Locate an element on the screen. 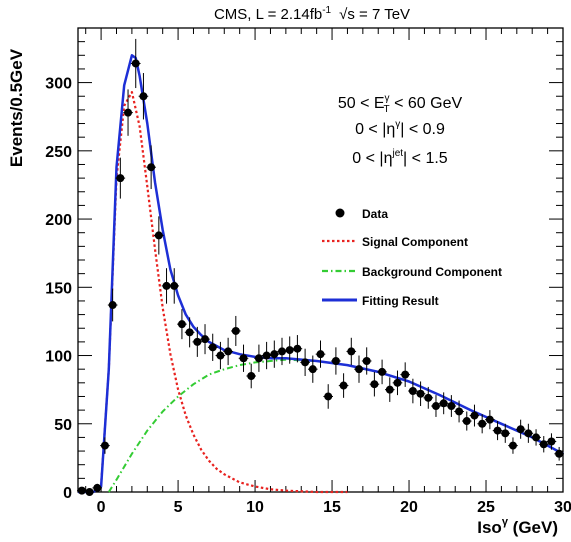  cut-subscript: T is located at coordinates (387, 109).